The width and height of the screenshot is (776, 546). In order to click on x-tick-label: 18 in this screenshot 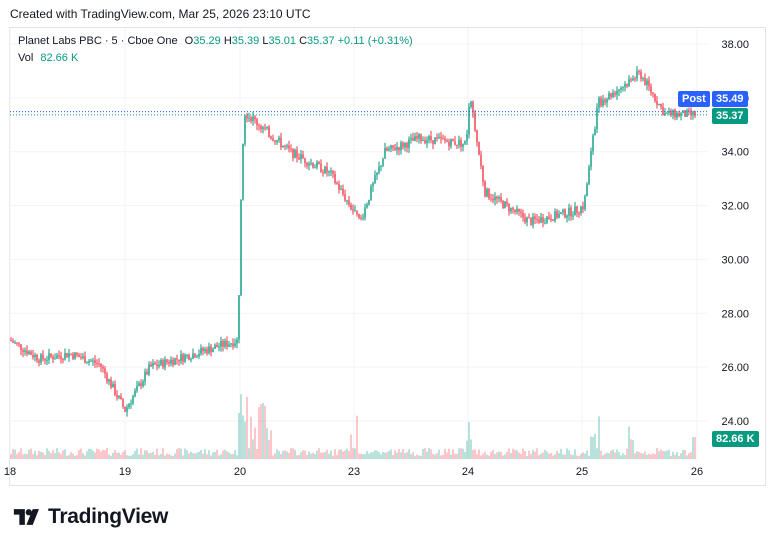, I will do `click(10, 472)`.